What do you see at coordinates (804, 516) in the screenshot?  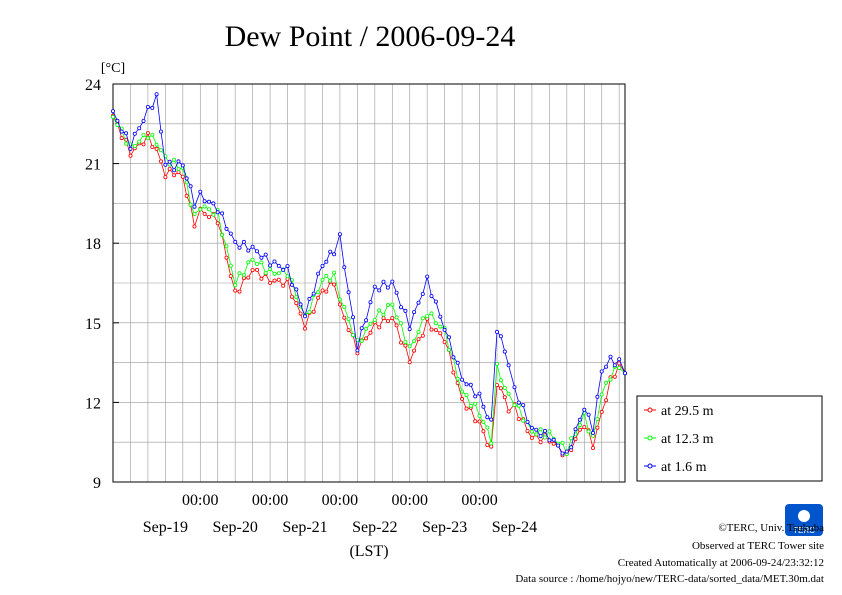 I see `logo-drop-icon` at bounding box center [804, 516].